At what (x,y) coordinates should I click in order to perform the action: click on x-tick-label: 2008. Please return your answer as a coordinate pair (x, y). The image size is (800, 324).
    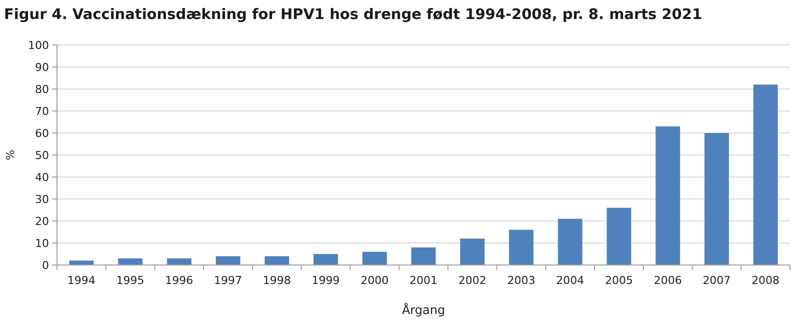
    Looking at the image, I should click on (766, 280).